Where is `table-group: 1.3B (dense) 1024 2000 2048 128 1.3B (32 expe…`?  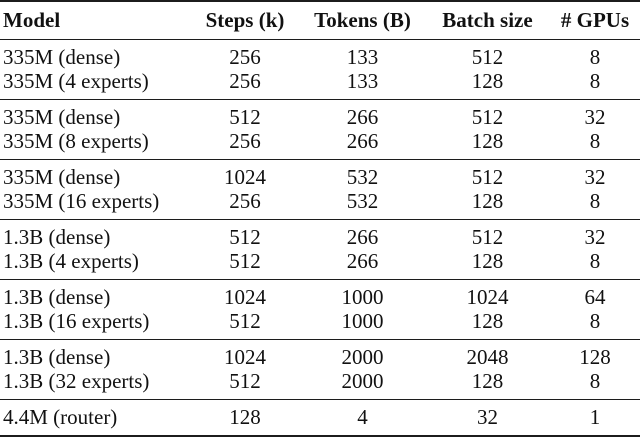 table-group: 1.3B (dense) 1024 2000 2048 128 1.3B (32 expe… is located at coordinates (320, 370).